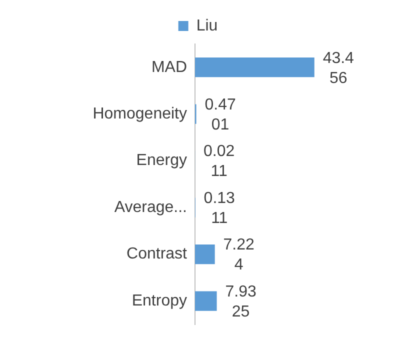 This screenshot has height=342, width=394. What do you see at coordinates (239, 255) in the screenshot?
I see `data-label: 7.22 4` at bounding box center [239, 255].